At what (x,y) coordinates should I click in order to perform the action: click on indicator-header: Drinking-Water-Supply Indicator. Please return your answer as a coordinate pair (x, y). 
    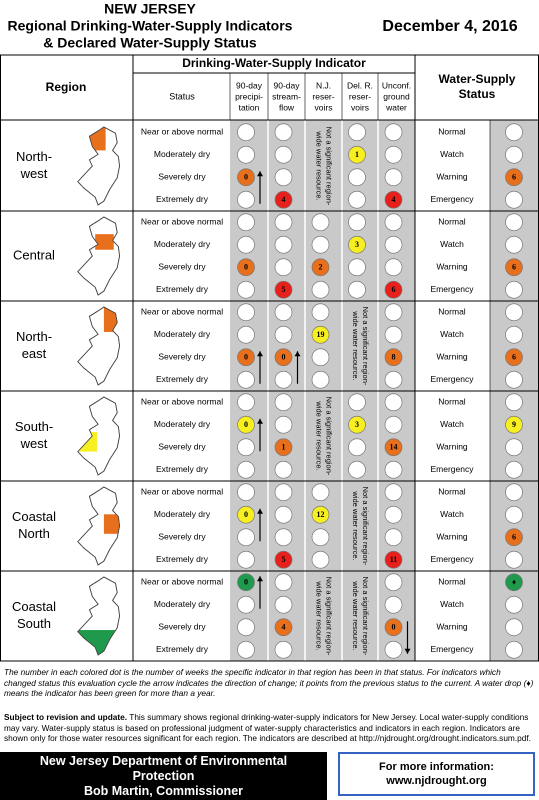
    Looking at the image, I should click on (274, 63).